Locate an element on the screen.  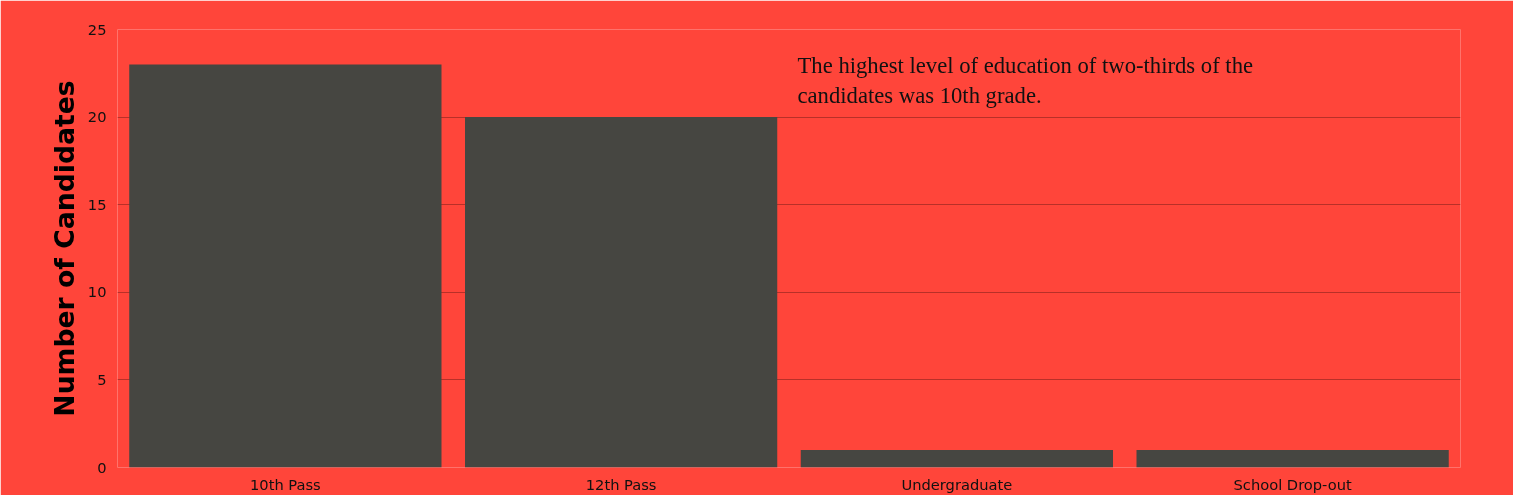
y-tick-label: 25 is located at coordinates (97, 29).